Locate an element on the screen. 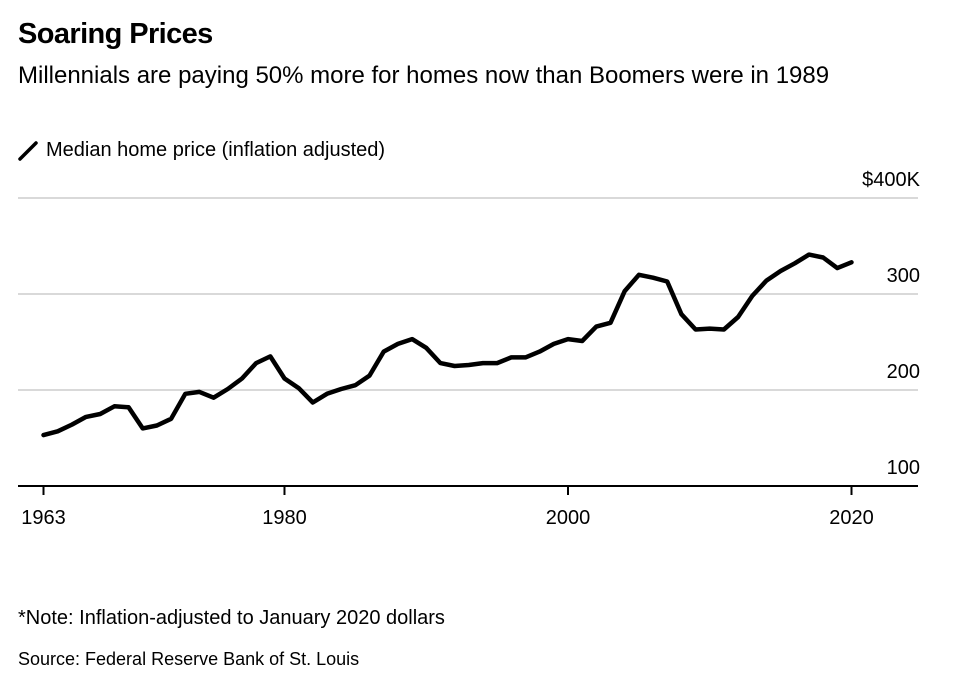 The image size is (968, 694). legend: Median home price (inflation adjusted) is located at coordinates (201, 150).